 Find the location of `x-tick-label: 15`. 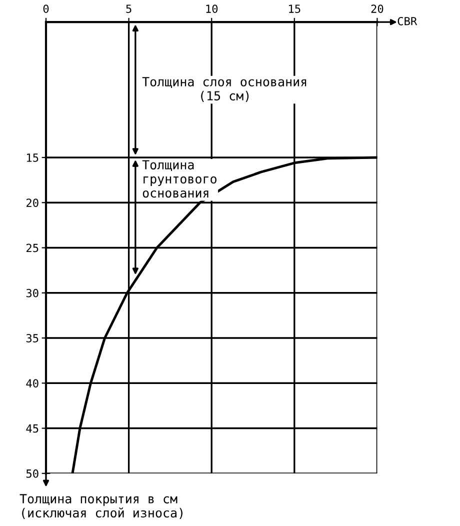

x-tick-label: 15 is located at coordinates (294, 8).